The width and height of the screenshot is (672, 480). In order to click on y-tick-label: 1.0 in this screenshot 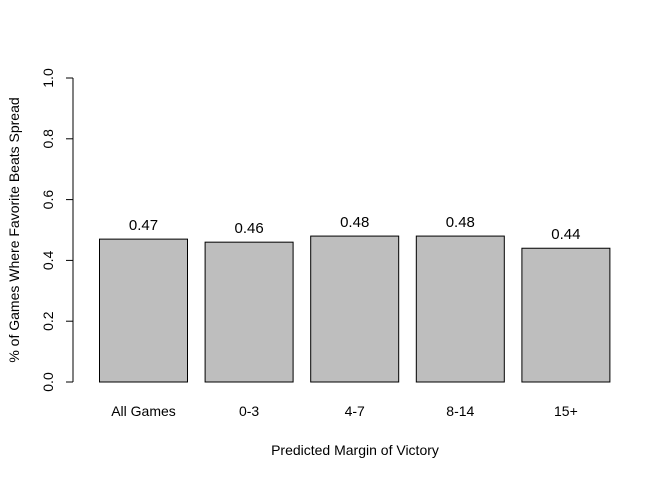, I will do `click(48, 78)`.